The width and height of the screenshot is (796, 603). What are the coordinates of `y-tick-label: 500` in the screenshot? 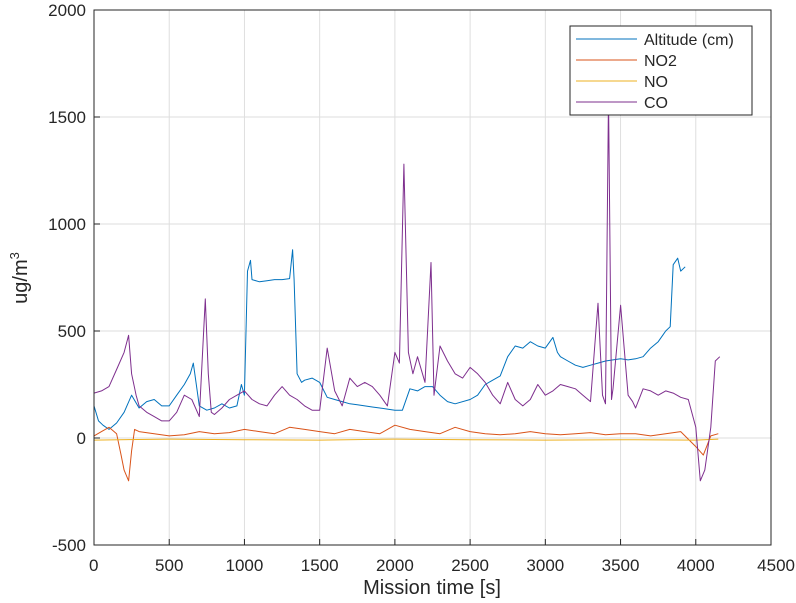 It's located at (72, 331).